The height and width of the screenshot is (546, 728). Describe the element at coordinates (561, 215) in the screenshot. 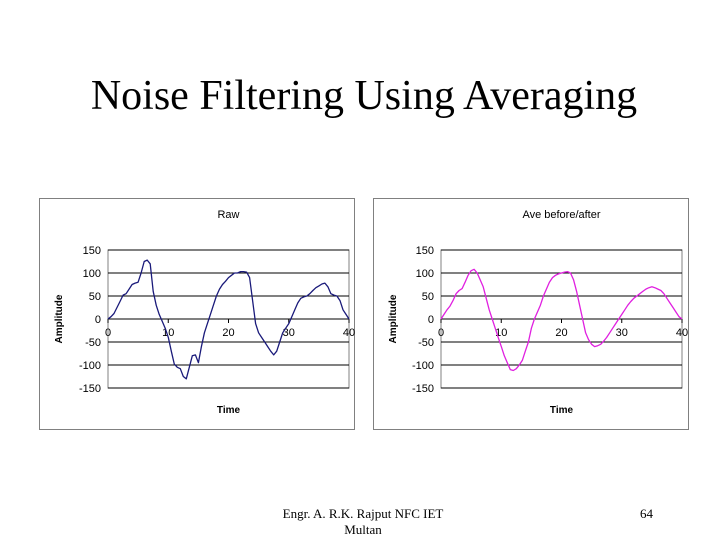

I see `chart-title: Ave before/after` at that location.